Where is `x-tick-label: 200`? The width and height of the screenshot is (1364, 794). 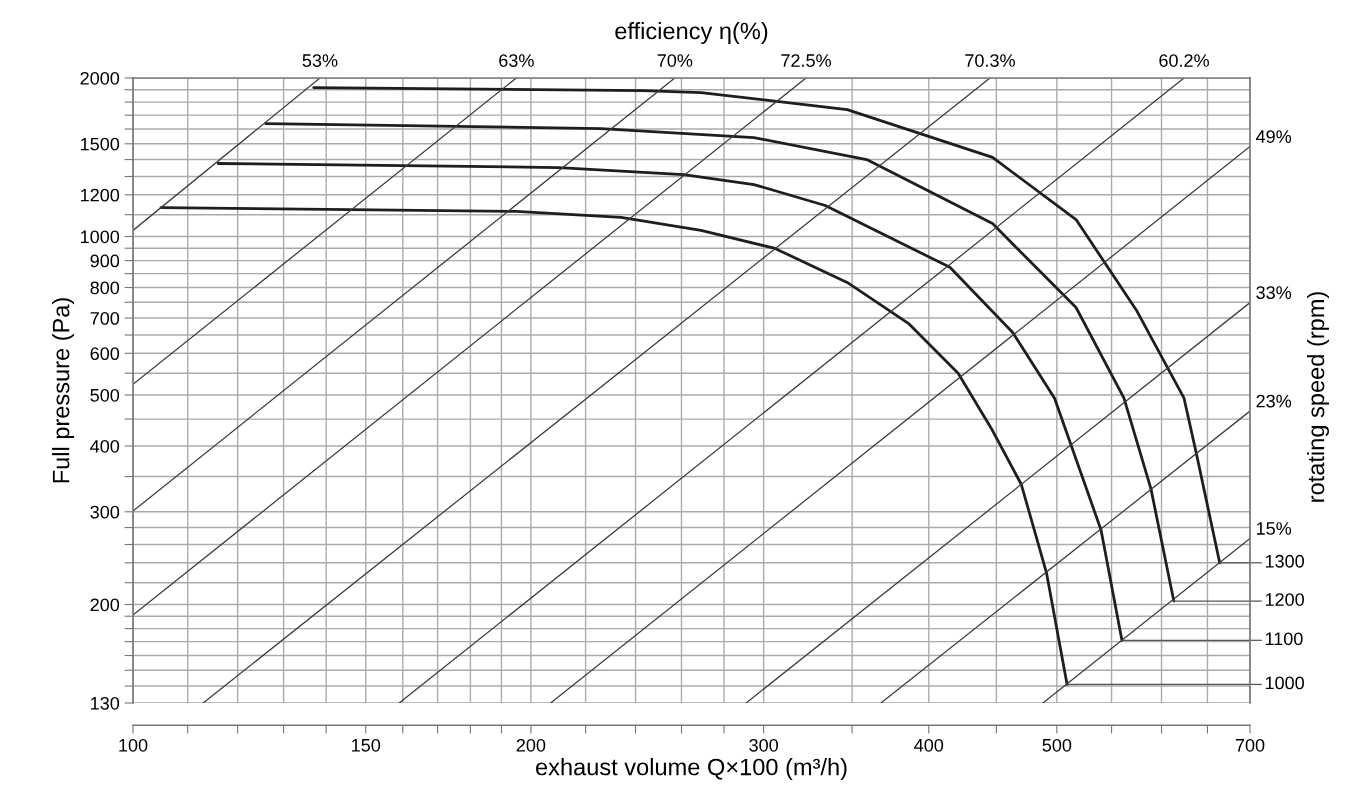
x-tick-label: 200 is located at coordinates (531, 745).